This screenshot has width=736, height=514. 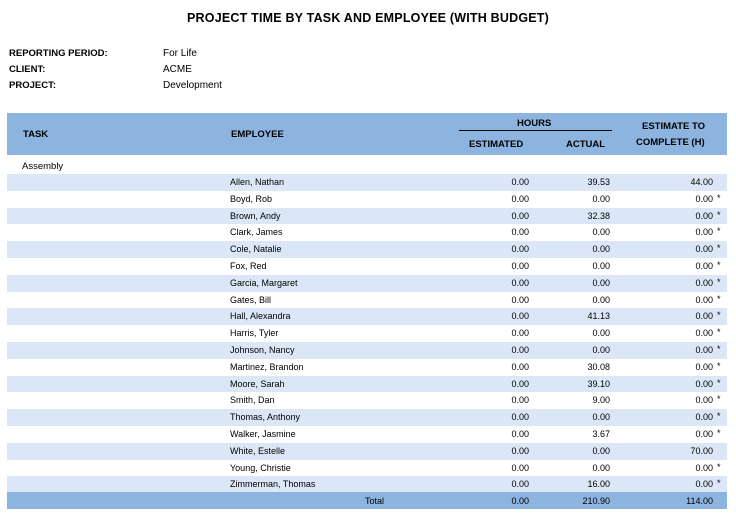 What do you see at coordinates (258, 450) in the screenshot?
I see `employee-cell: White, Estelle` at bounding box center [258, 450].